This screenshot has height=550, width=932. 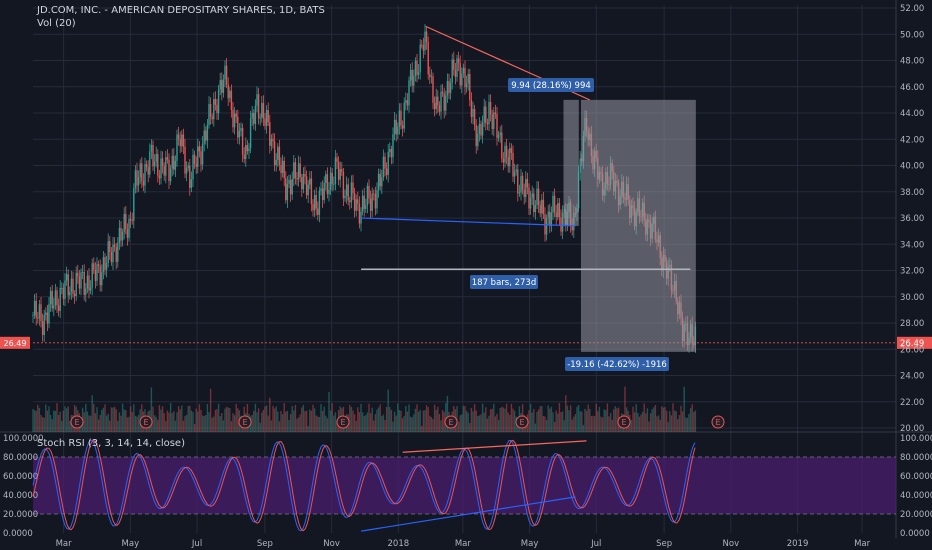 What do you see at coordinates (364, 485) in the screenshot?
I see `stoch-k-line` at bounding box center [364, 485].